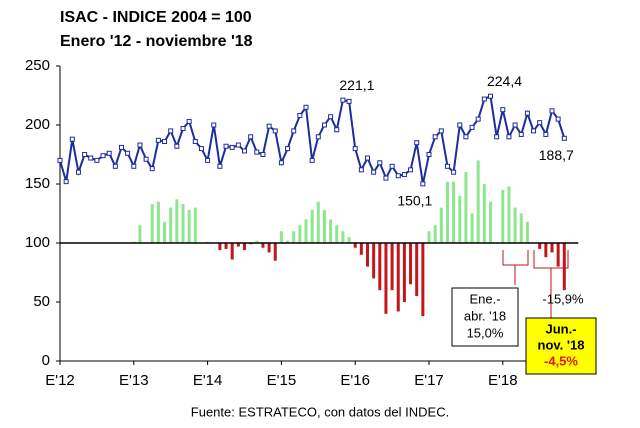 This screenshot has height=428, width=640. What do you see at coordinates (37, 242) in the screenshot?
I see `y-tick-label: 100` at bounding box center [37, 242].